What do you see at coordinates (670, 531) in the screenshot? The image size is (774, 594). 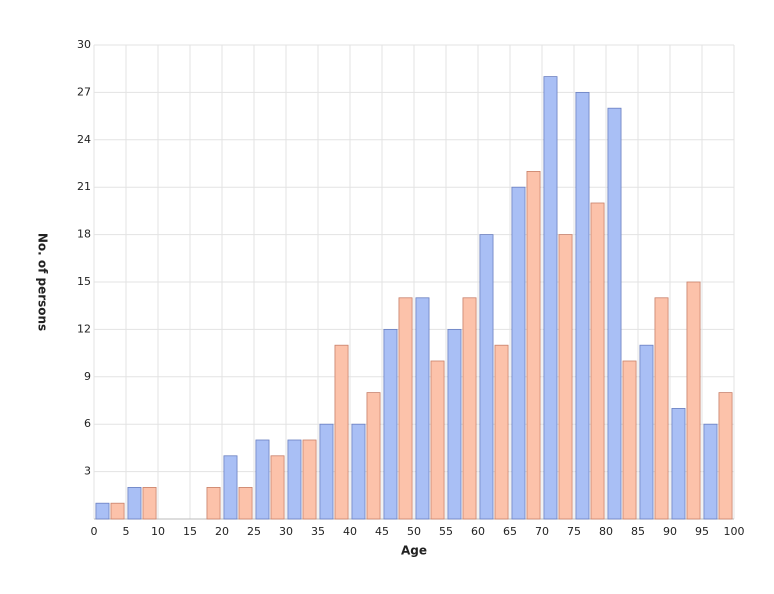 I see `x-tick-label: 90` at bounding box center [670, 531].